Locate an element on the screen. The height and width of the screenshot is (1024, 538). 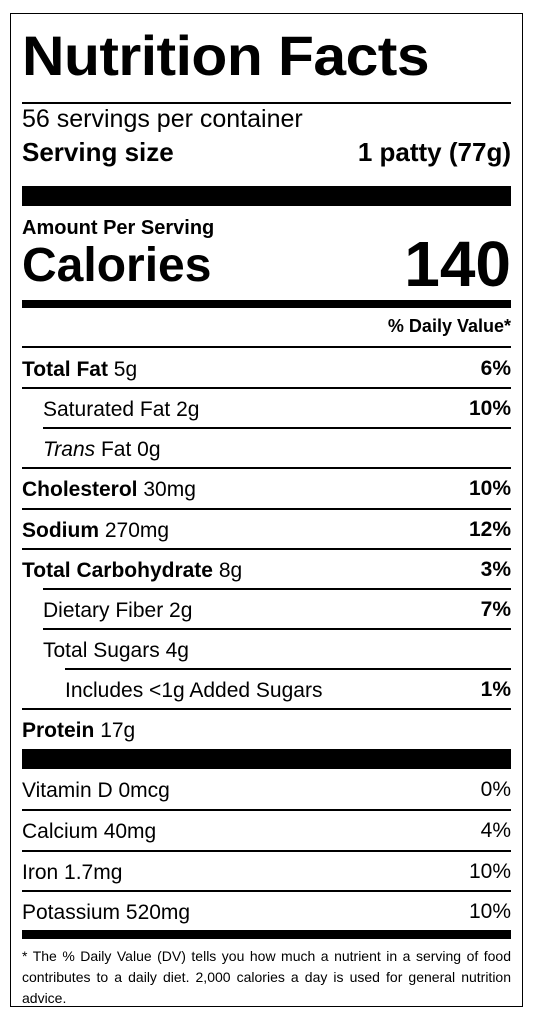
nutrient-row-total-sugars: Total Sugars 4g is located at coordinates (266, 649).